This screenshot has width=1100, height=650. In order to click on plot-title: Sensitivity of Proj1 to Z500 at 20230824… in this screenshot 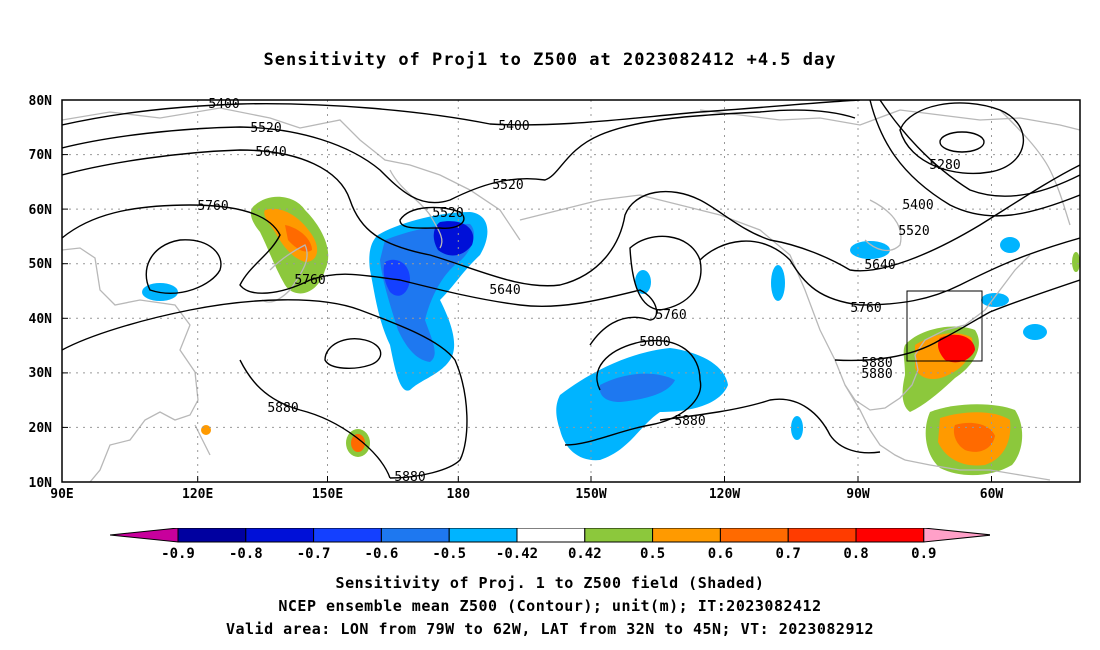, I will do `click(550, 60)`.